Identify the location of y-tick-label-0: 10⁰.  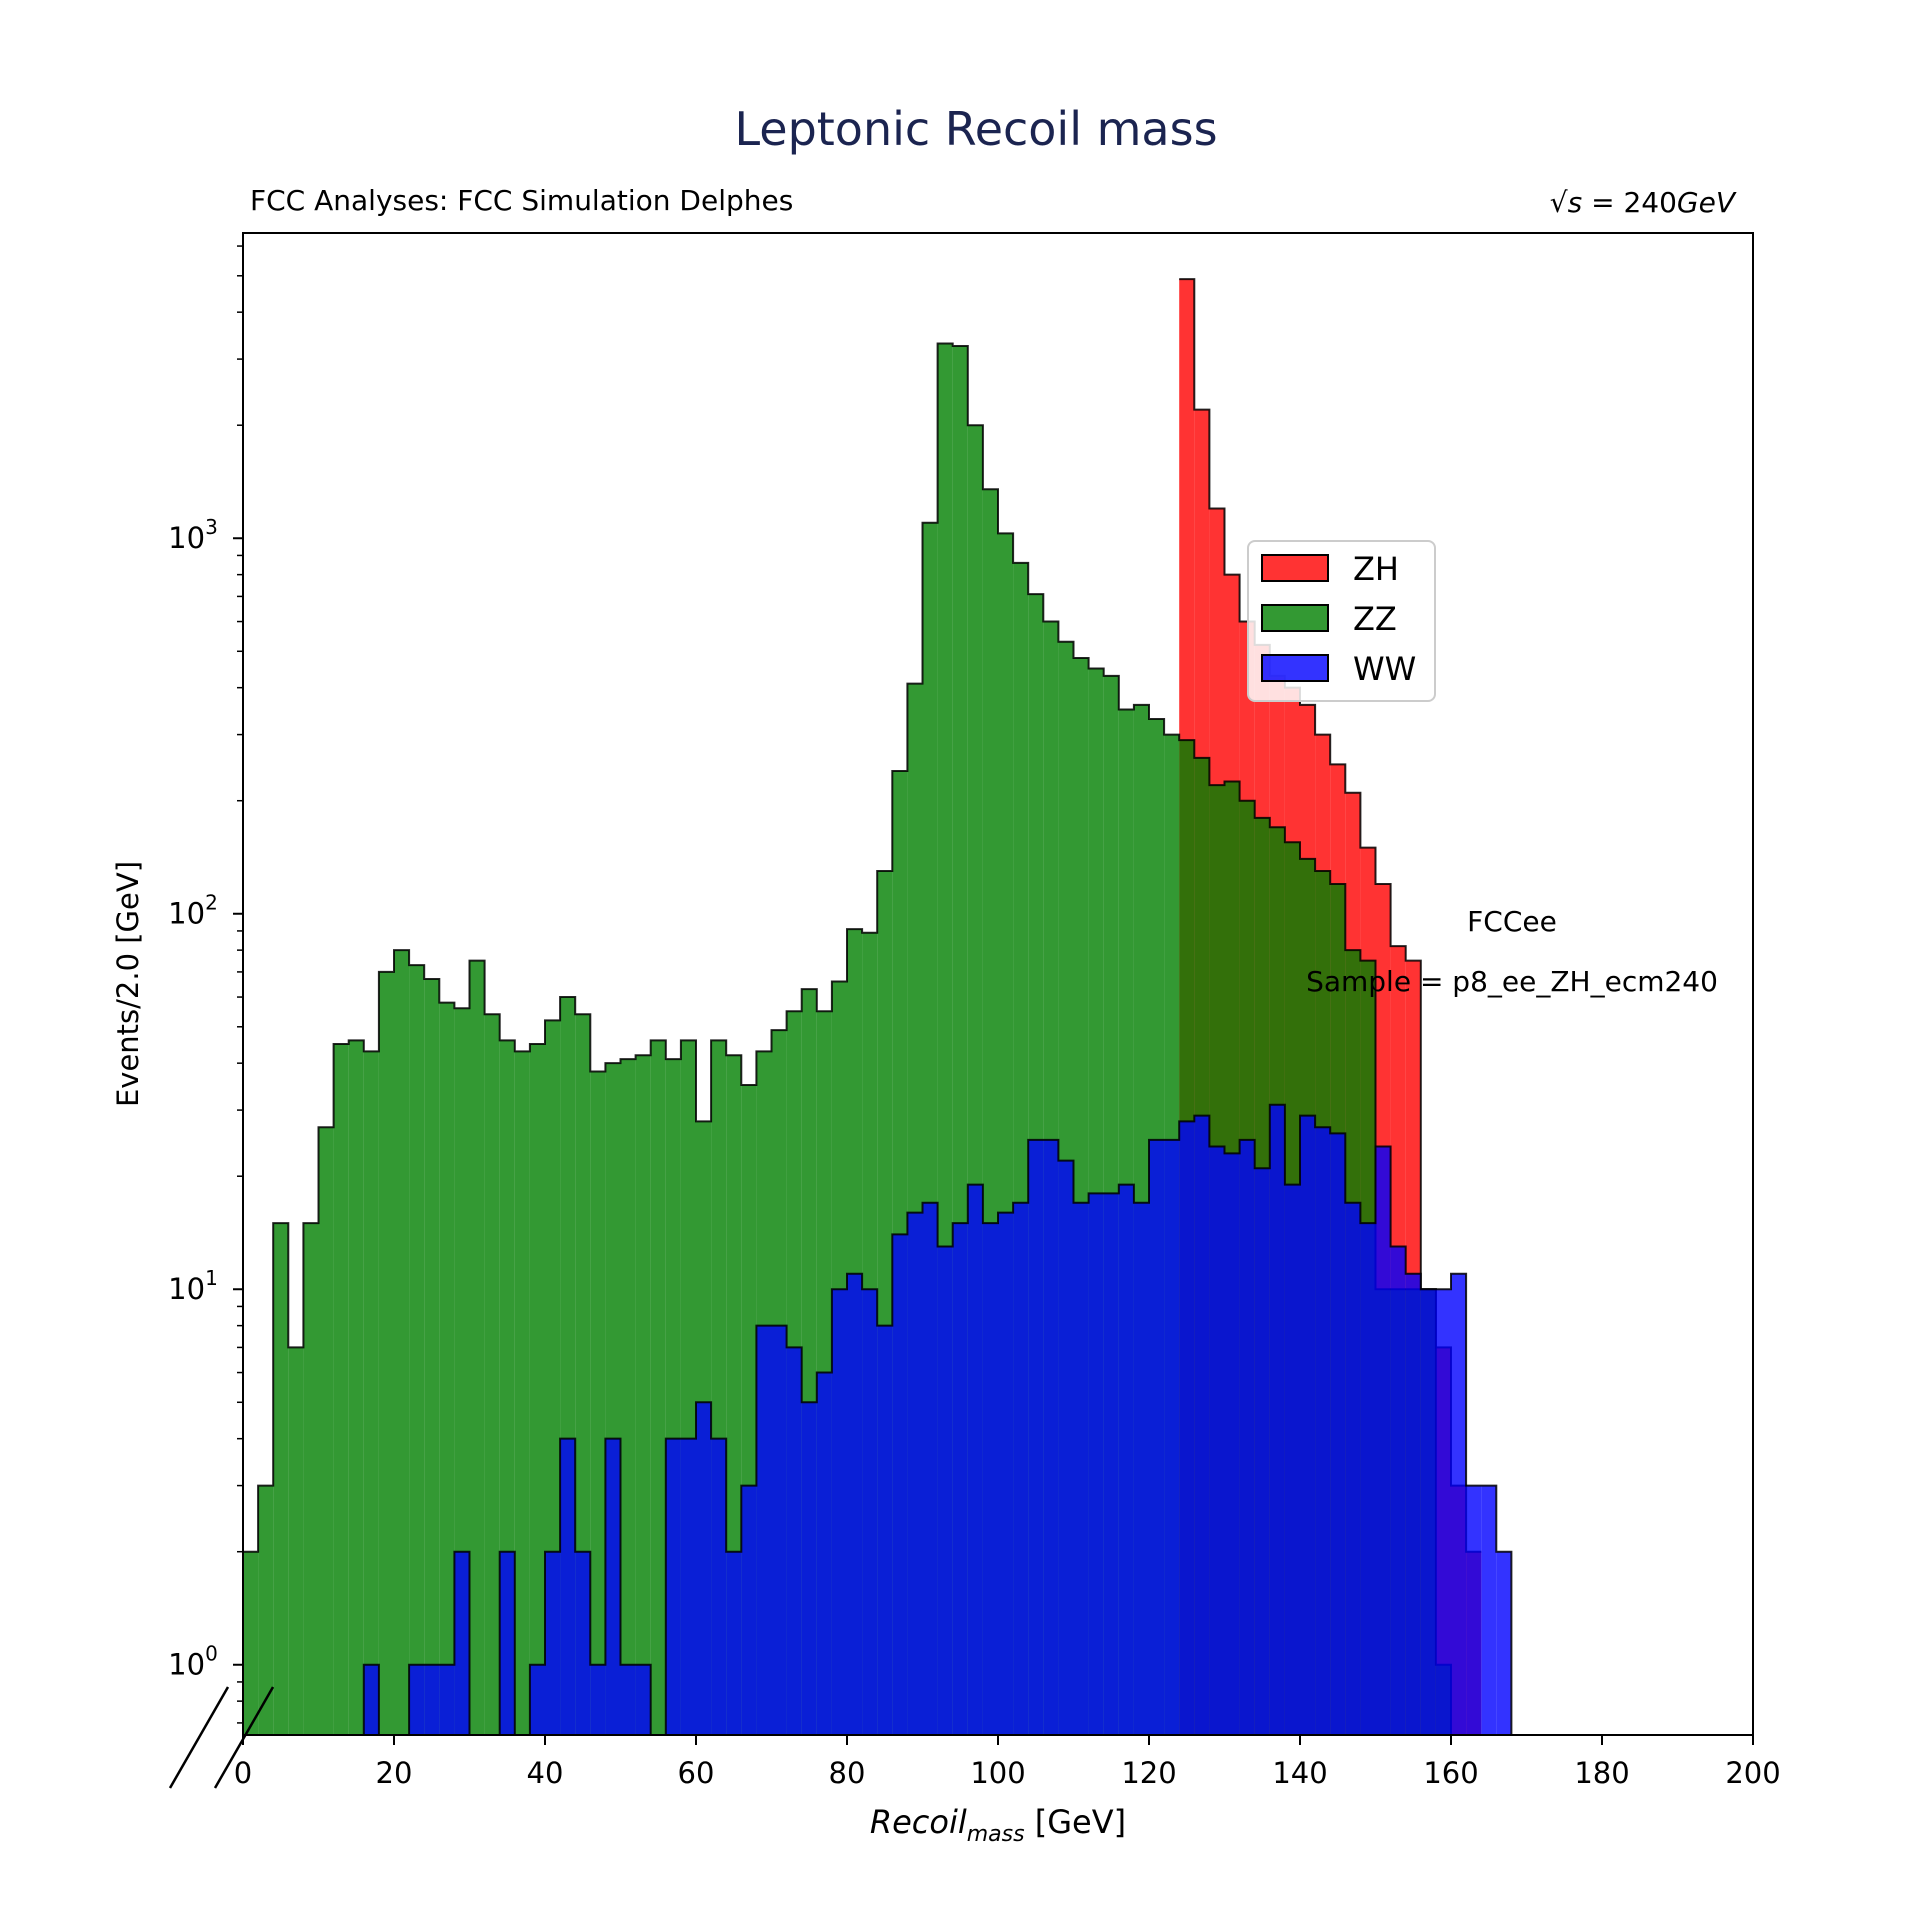
(193, 1662).